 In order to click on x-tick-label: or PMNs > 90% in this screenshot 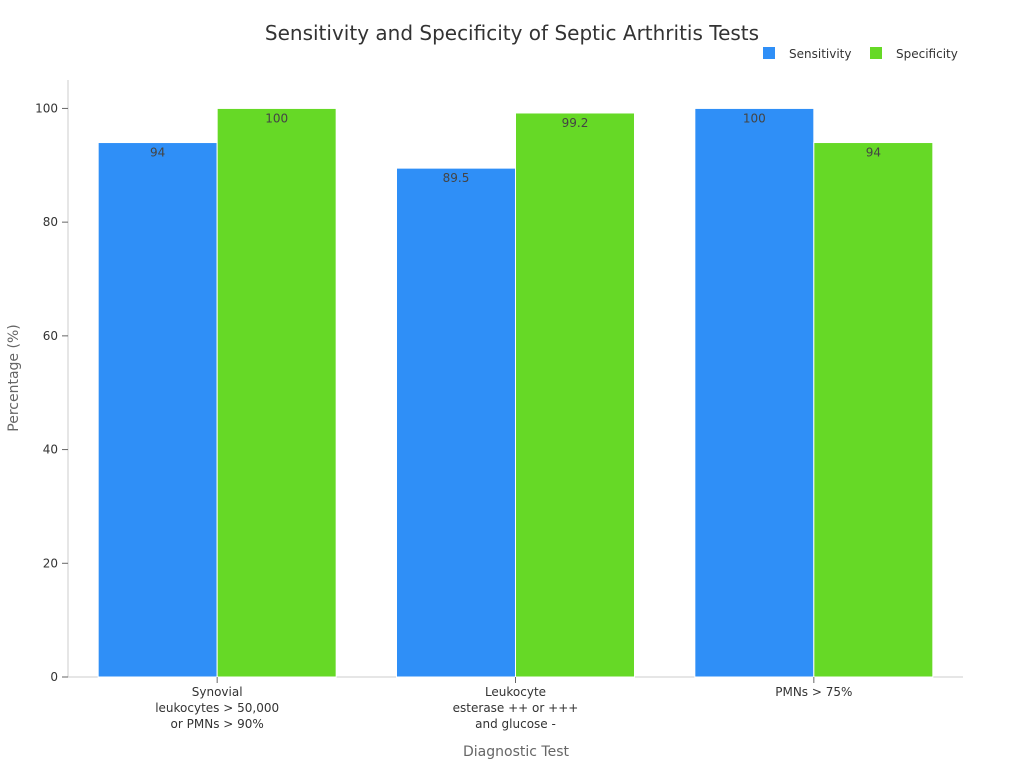, I will do `click(217, 724)`.